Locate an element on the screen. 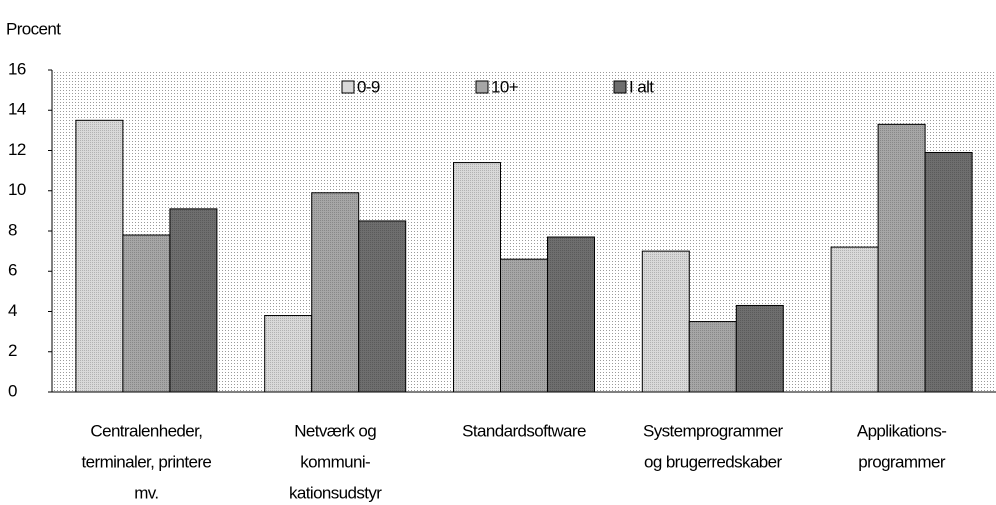 Image resolution: width=996 pixels, height=505 pixels. x-tick-label: Netværk og is located at coordinates (335, 430).